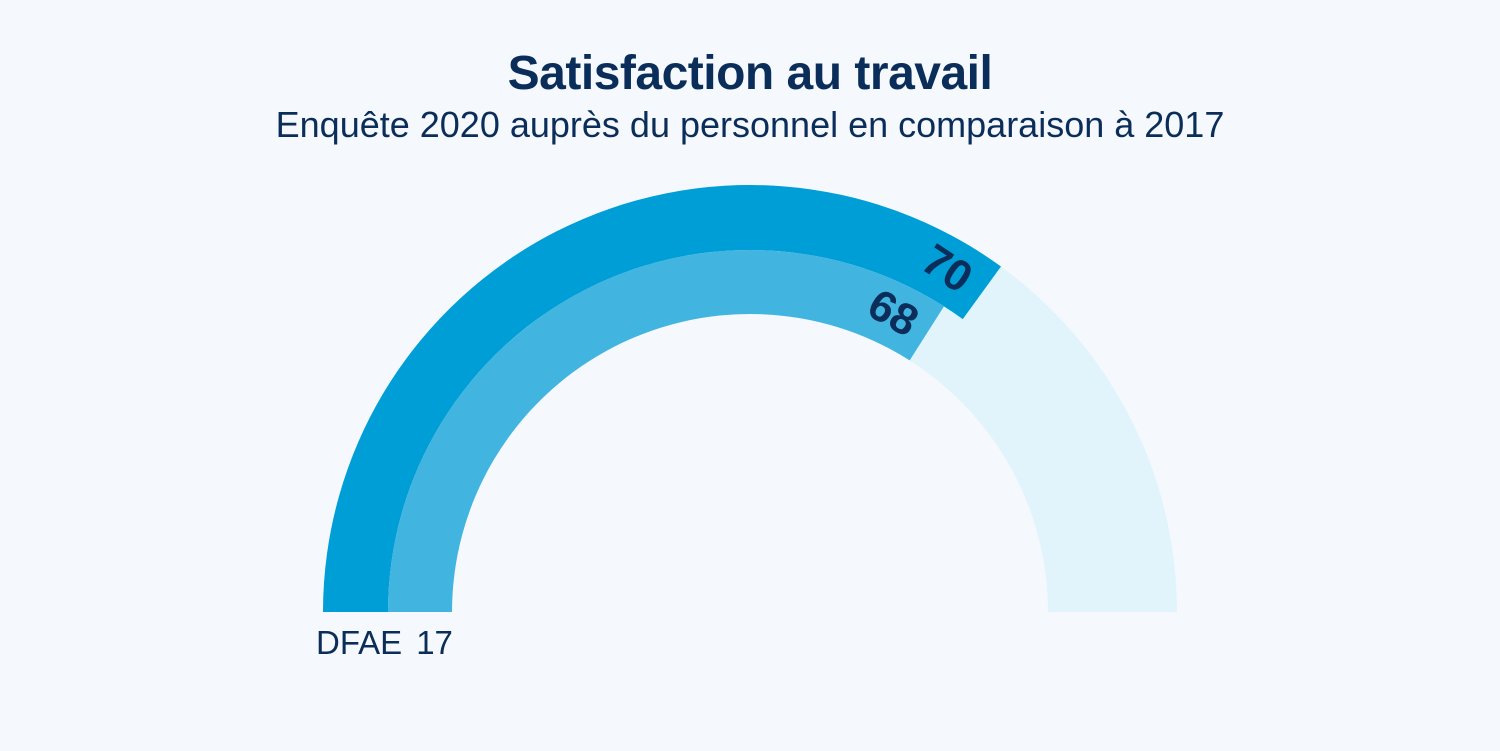 The image size is (1500, 751). I want to click on footer-value: 17, so click(434, 642).